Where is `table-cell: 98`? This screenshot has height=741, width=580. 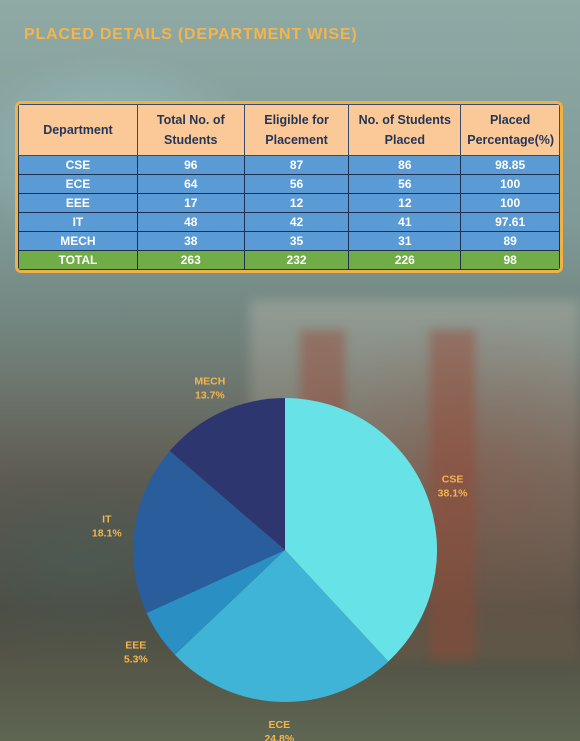
table-cell: 98 is located at coordinates (510, 260).